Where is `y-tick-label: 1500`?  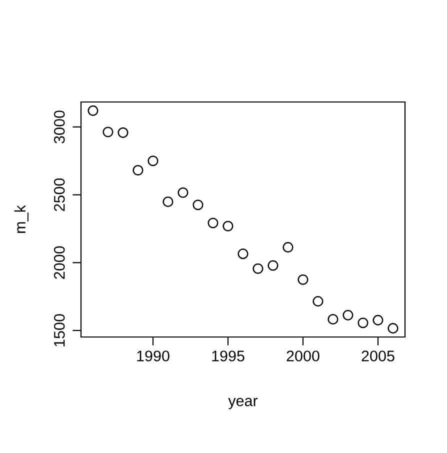 y-tick-label: 1500 is located at coordinates (59, 330).